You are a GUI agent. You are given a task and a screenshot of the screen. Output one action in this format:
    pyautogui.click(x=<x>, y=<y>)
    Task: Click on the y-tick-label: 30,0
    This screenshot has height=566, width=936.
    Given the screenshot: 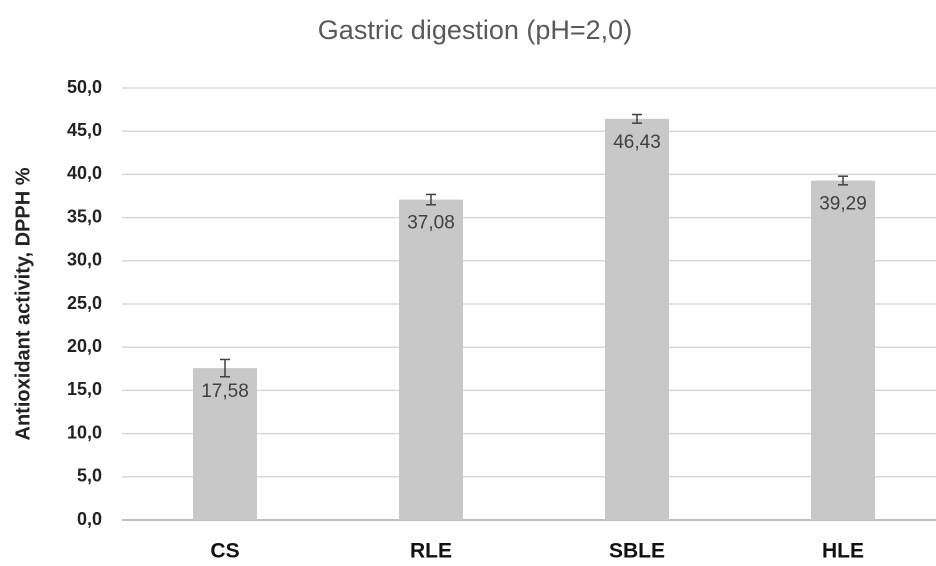 What is the action you would take?
    pyautogui.click(x=84, y=260)
    